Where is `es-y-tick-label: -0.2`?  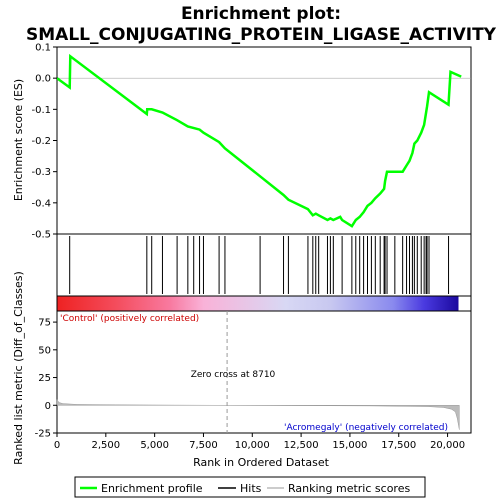 es-y-tick-label: -0.2 is located at coordinates (41, 141).